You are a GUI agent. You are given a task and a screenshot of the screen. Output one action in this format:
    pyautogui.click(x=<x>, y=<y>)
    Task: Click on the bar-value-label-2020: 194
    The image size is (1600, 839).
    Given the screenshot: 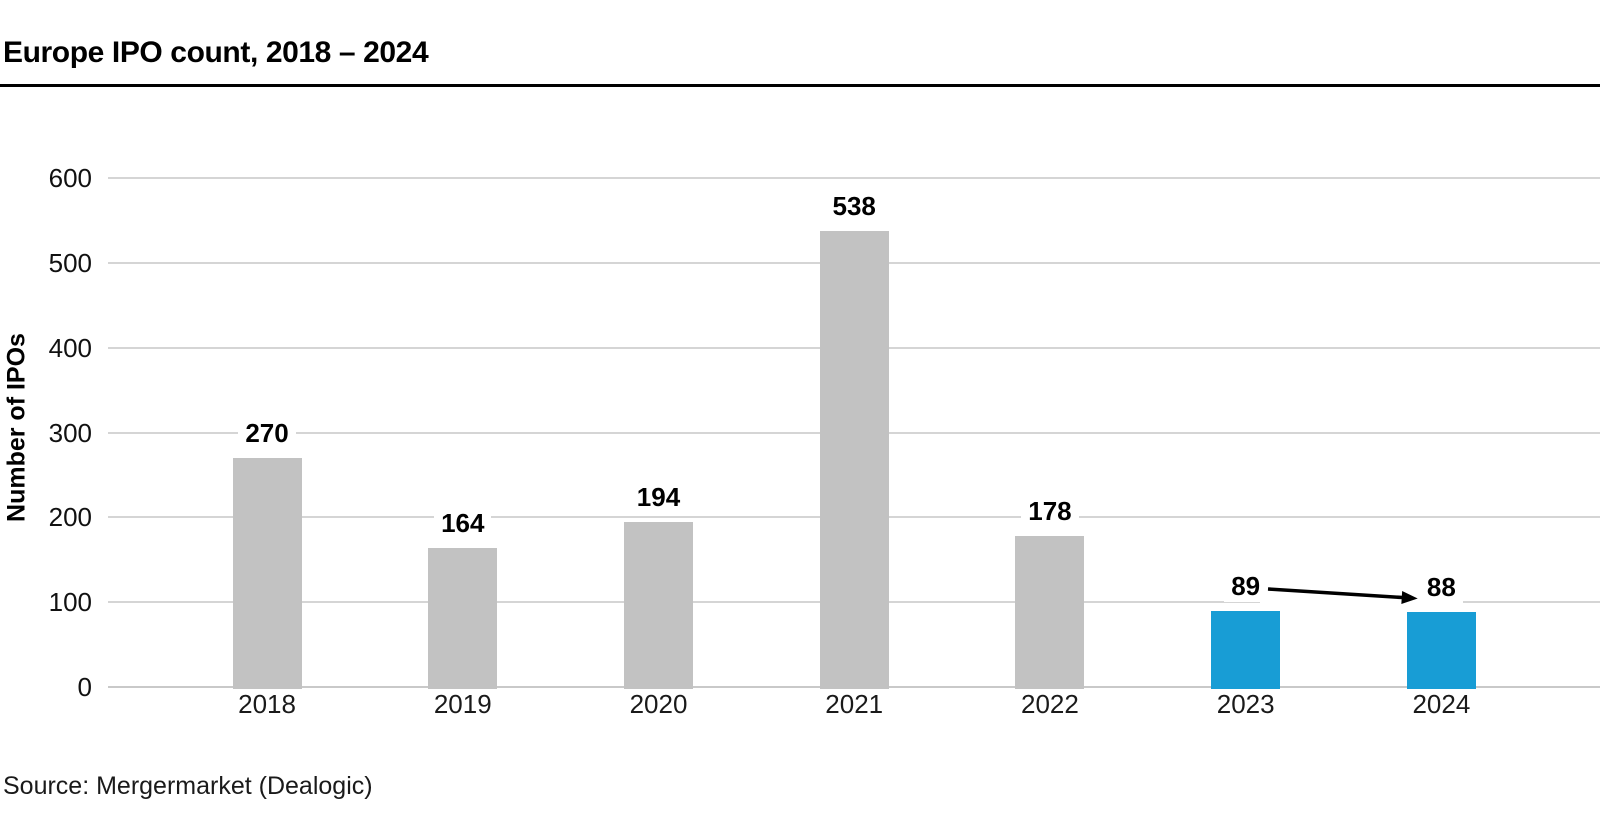 What is the action you would take?
    pyautogui.click(x=659, y=497)
    